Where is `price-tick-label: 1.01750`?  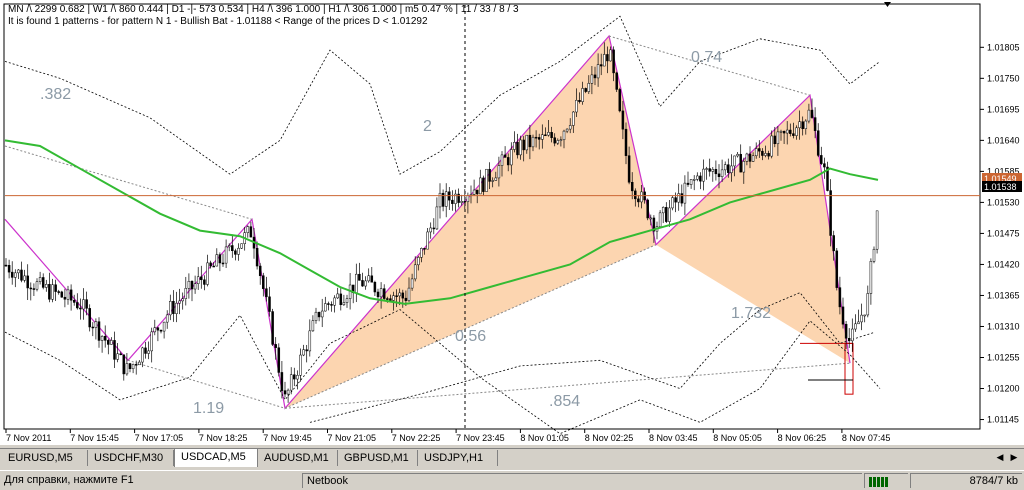 price-tick-label: 1.01750 is located at coordinates (1003, 78).